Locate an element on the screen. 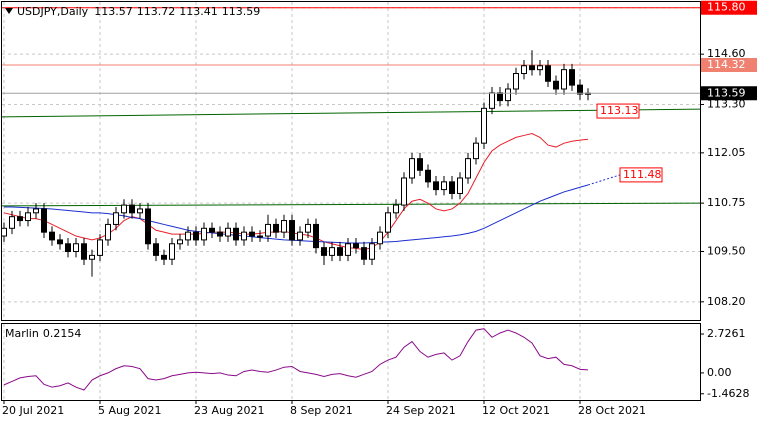 The width and height of the screenshot is (758, 423). y-tick-label: 114.60 is located at coordinates (726, 53).